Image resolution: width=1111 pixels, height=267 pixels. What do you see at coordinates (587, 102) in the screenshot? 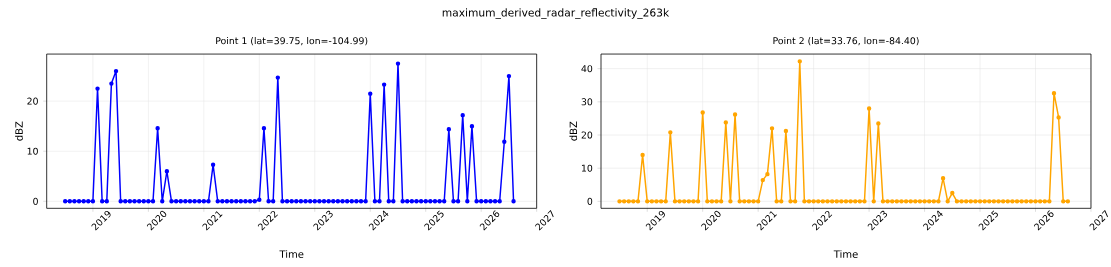
I see `y-tick-label: 30` at bounding box center [587, 102].